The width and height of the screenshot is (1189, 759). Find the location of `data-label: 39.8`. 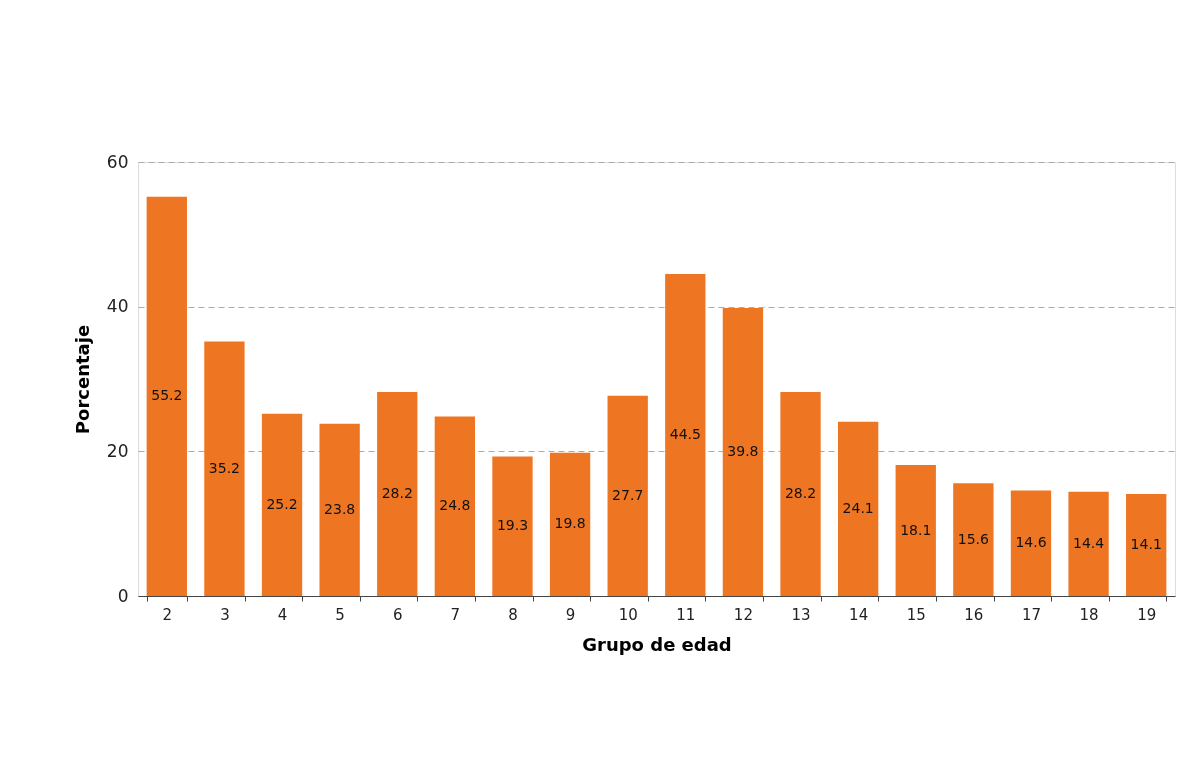

data-label: 39.8 is located at coordinates (743, 451).